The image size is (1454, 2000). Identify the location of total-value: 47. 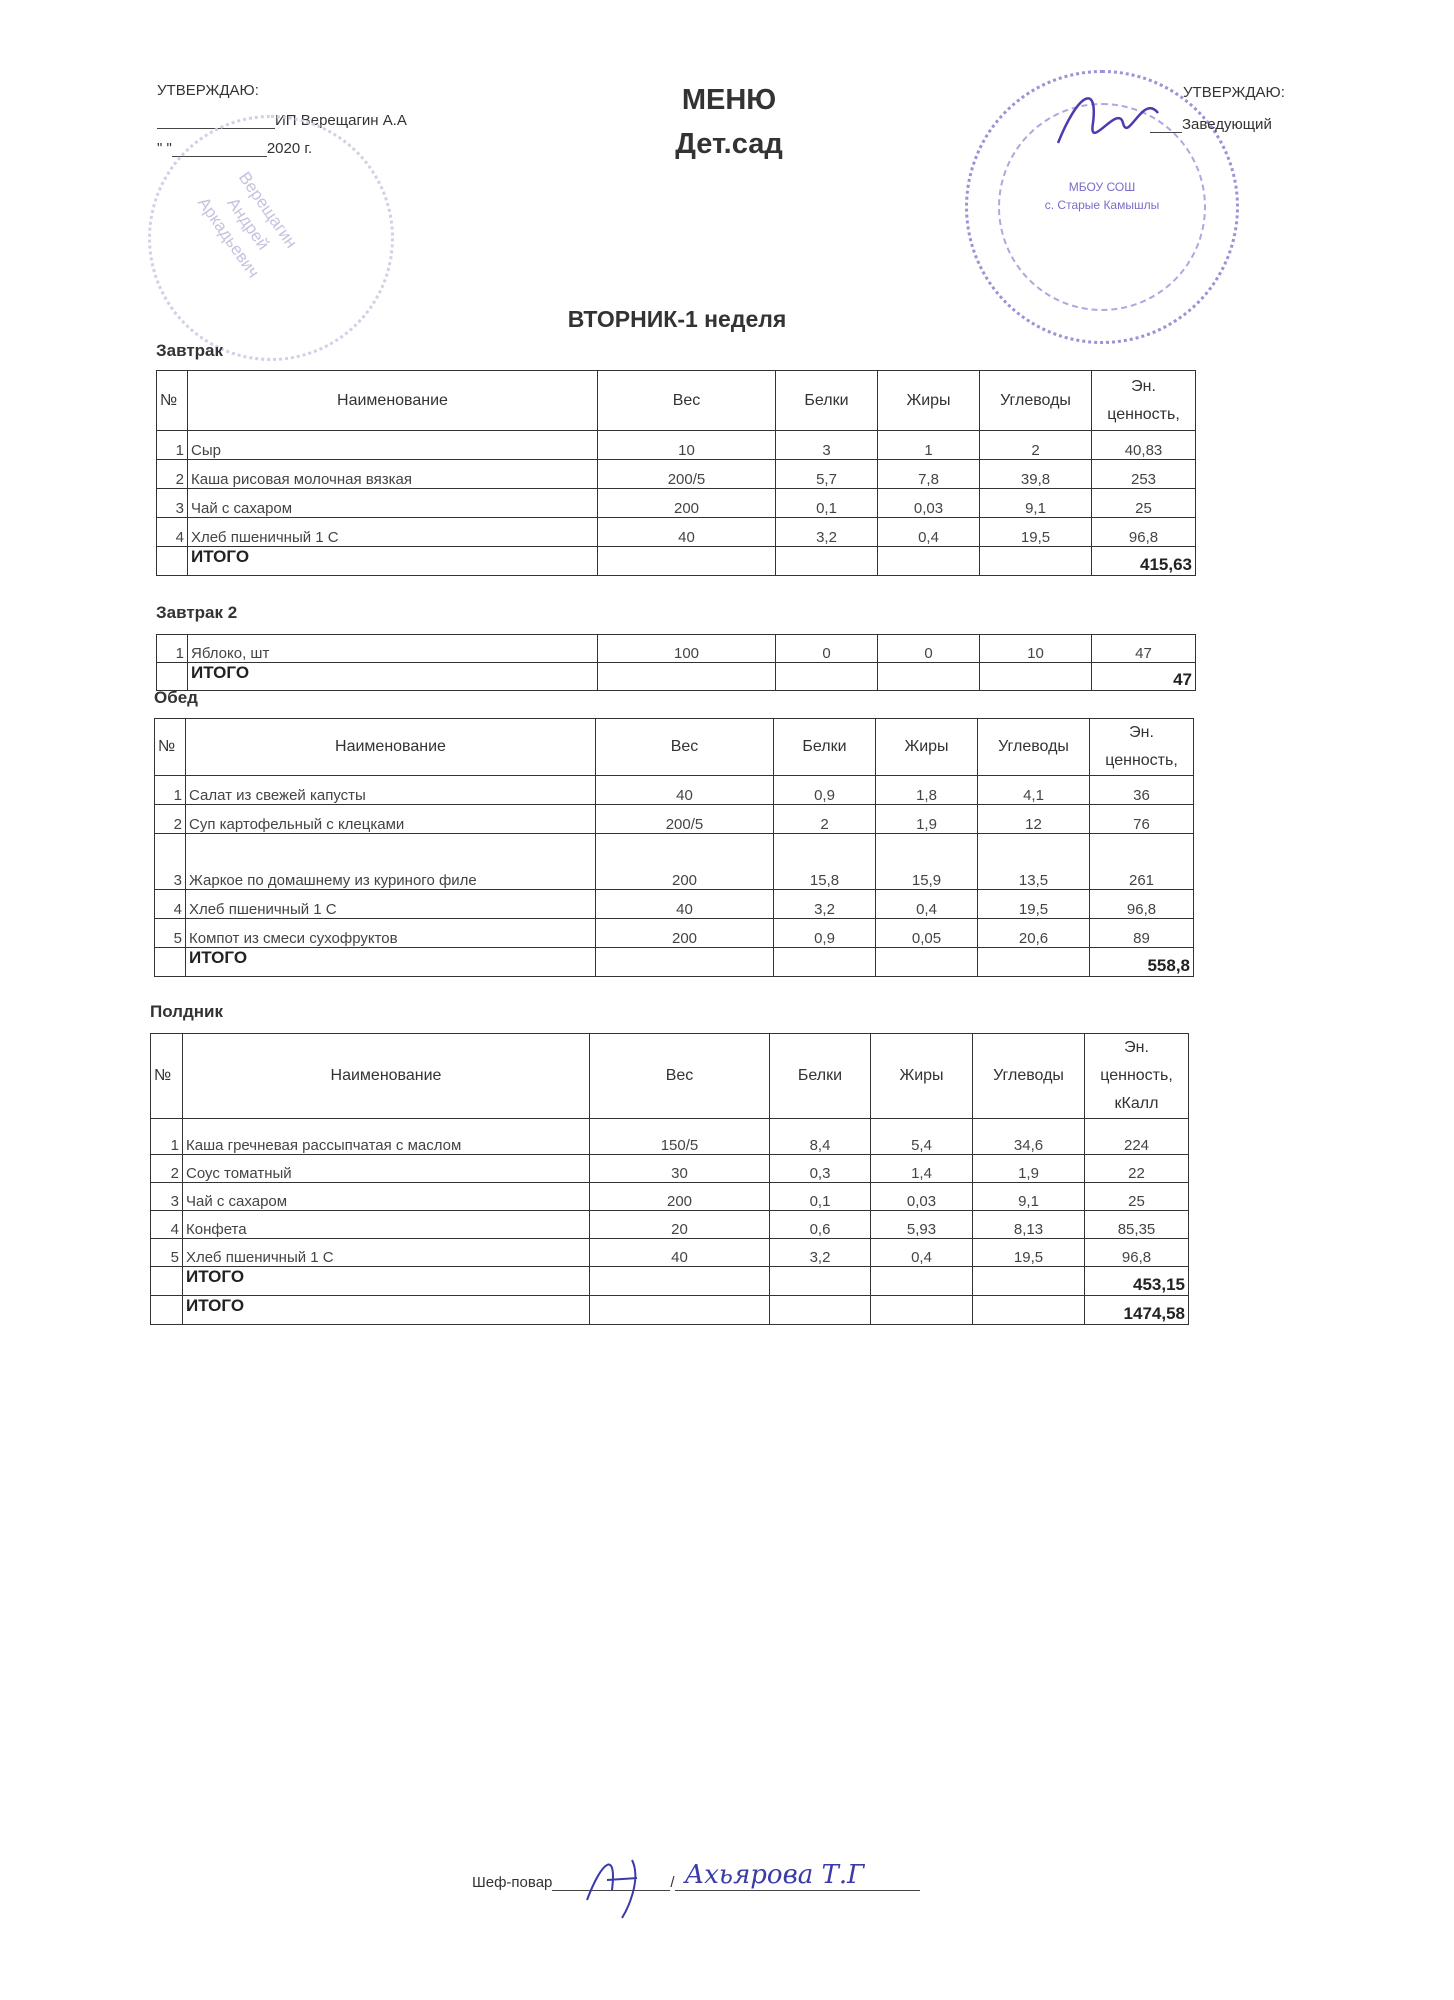
(1143, 676).